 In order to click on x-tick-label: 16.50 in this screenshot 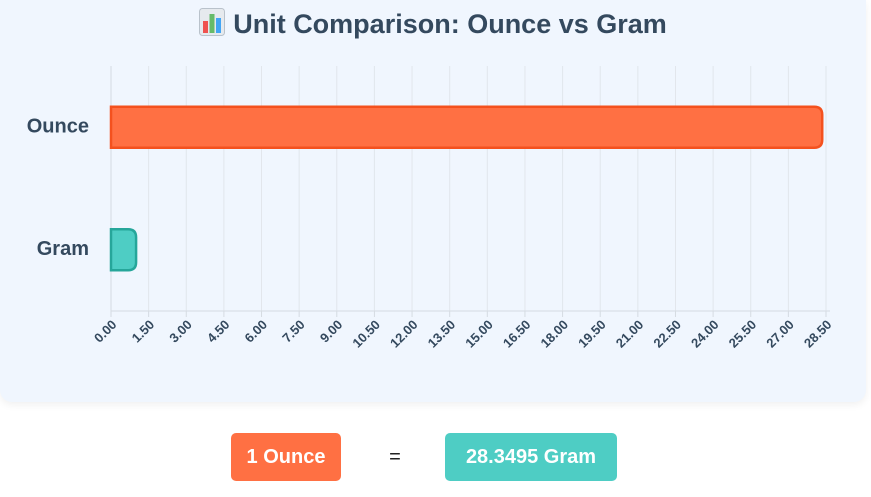, I will do `click(517, 334)`.